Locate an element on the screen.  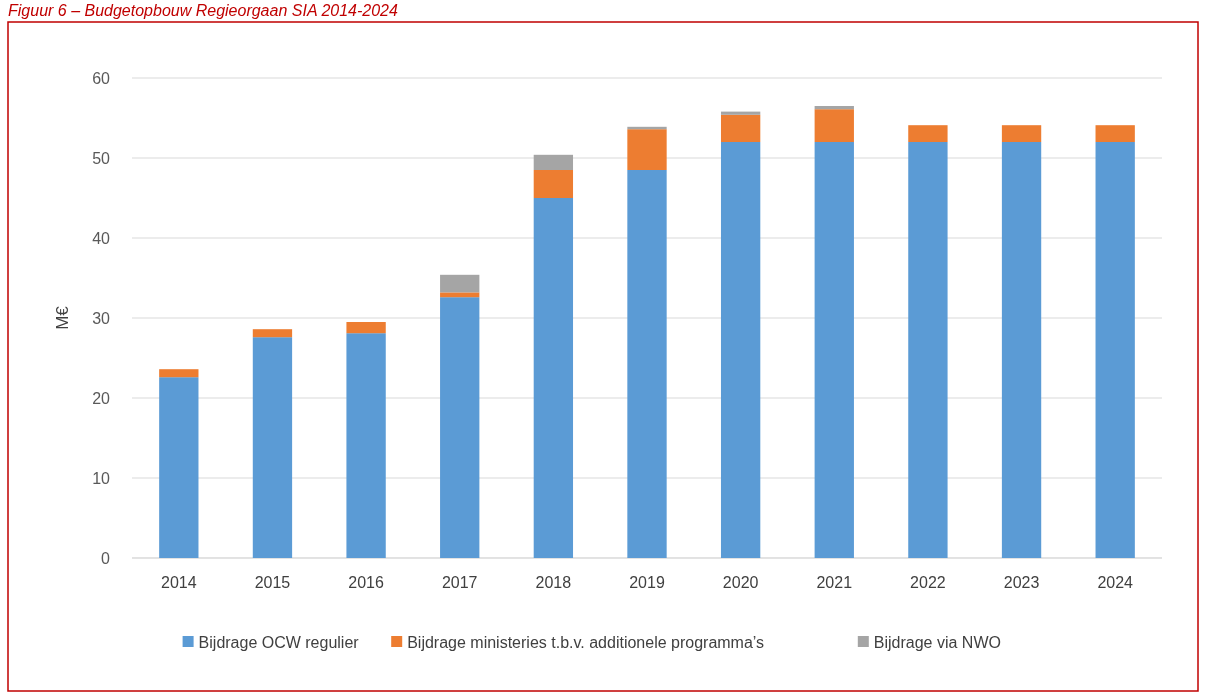
x-tick-label: 2020 is located at coordinates (740, 582).